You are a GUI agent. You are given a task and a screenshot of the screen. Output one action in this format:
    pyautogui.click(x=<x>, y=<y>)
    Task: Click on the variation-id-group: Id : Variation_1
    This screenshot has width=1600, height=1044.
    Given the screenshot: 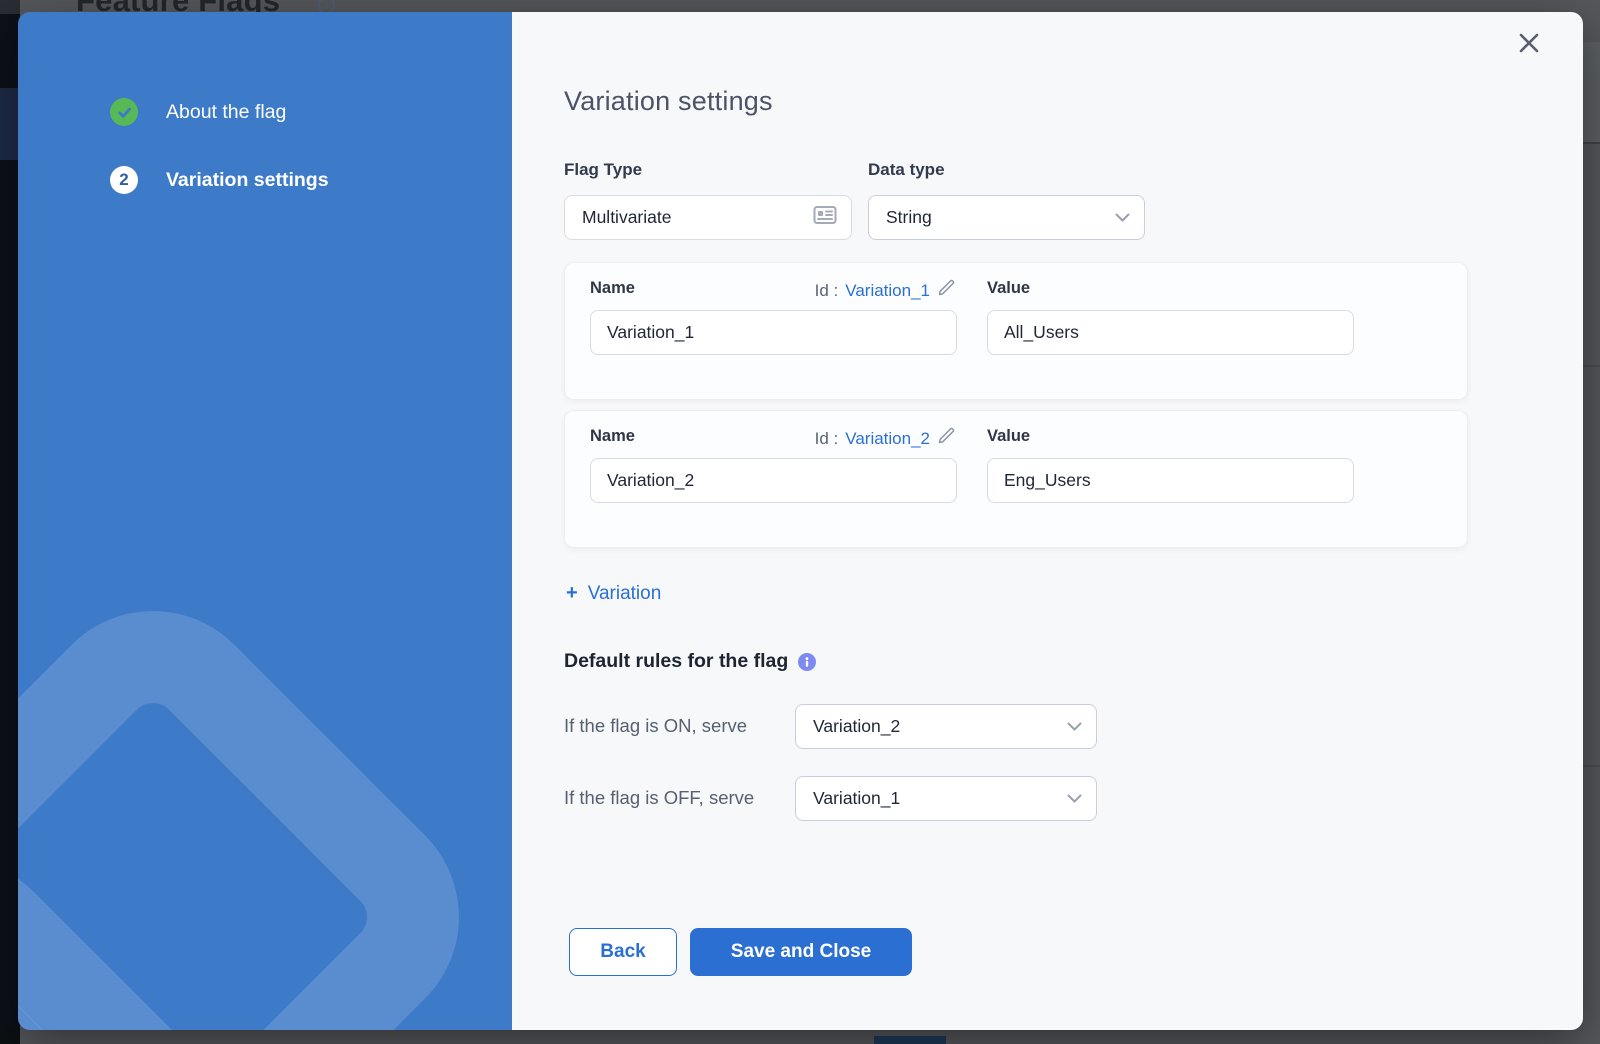 What is the action you would take?
    pyautogui.click(x=885, y=290)
    